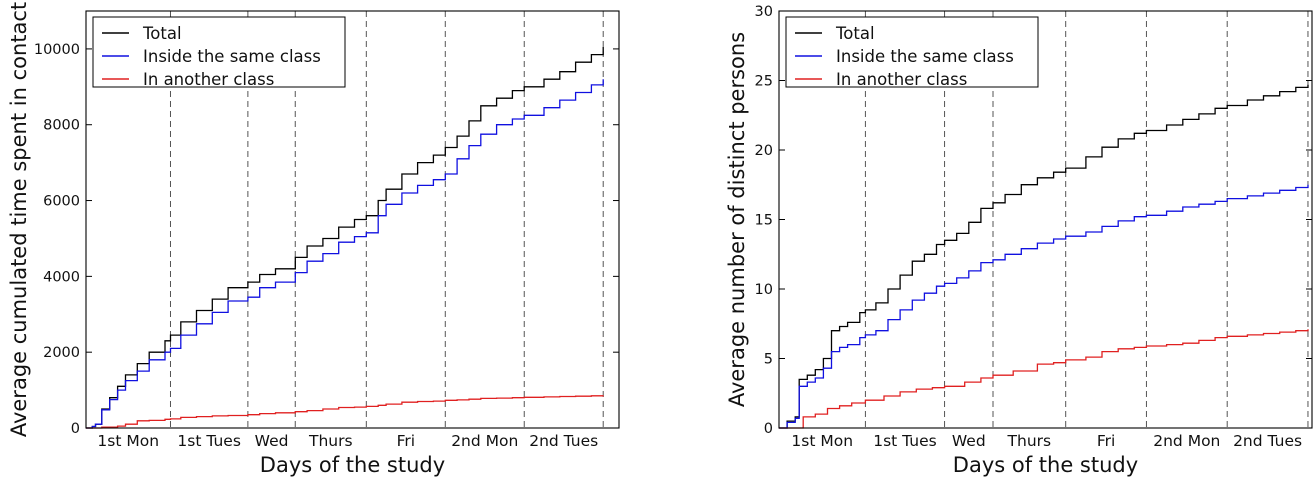 The image size is (1316, 480). Describe the element at coordinates (764, 12) in the screenshot. I see `y-tick-label: 30` at that location.